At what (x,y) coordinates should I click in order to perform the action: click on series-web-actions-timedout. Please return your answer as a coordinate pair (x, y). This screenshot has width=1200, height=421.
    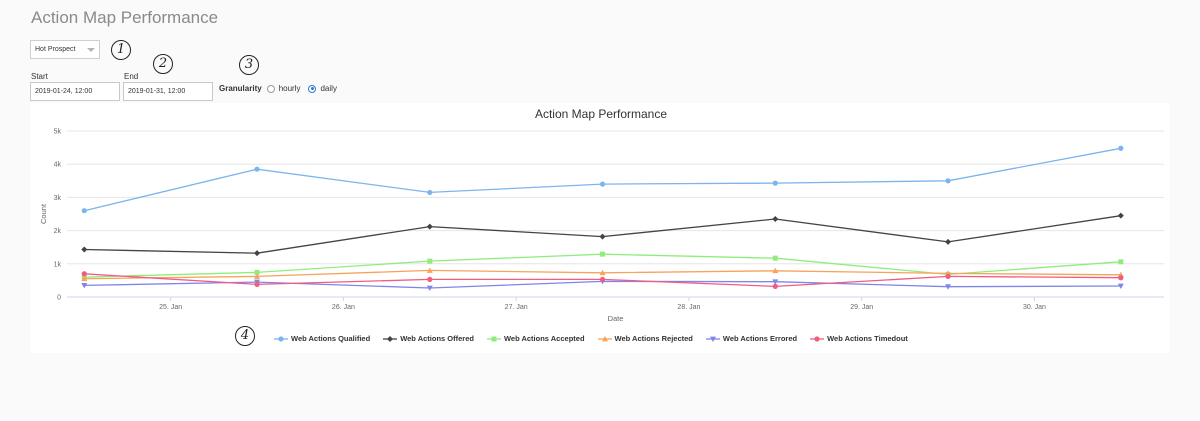
    Looking at the image, I should click on (602, 280).